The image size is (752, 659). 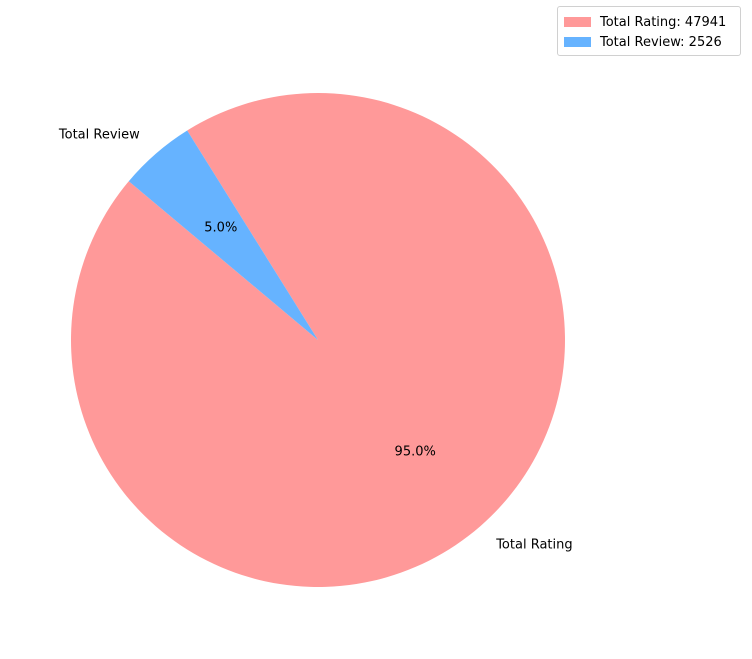 I want to click on legend: Total Rating: 47941 Total Review: 2526, so click(x=649, y=31).